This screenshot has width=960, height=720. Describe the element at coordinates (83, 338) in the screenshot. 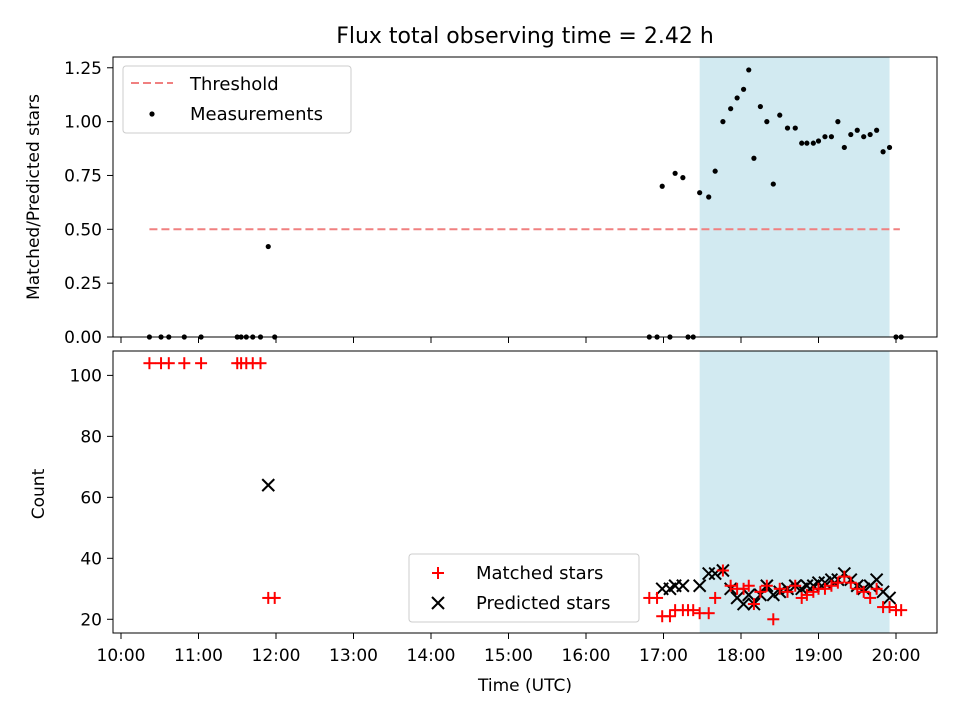

I see `top-y-tick-label: 0.00` at that location.